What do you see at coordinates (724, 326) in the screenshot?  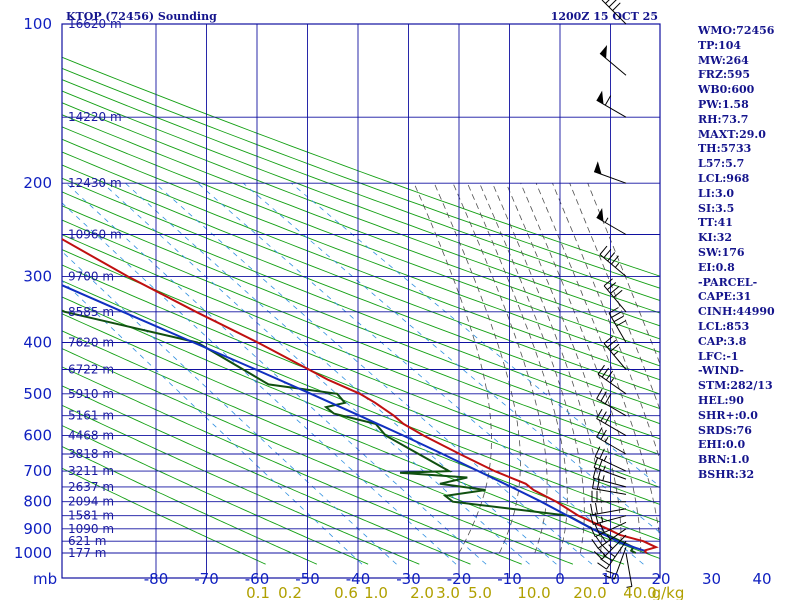 I see `index-item: LCL:853` at bounding box center [724, 326].